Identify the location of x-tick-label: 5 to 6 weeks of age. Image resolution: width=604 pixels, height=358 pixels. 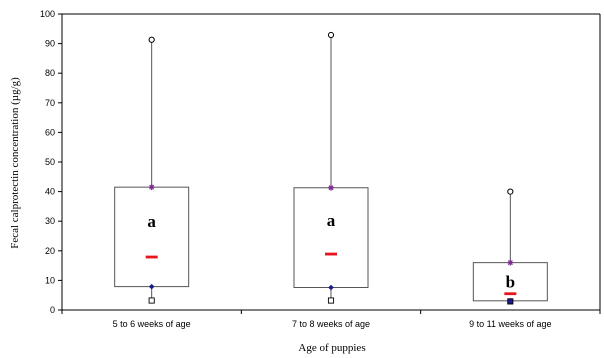
(152, 324).